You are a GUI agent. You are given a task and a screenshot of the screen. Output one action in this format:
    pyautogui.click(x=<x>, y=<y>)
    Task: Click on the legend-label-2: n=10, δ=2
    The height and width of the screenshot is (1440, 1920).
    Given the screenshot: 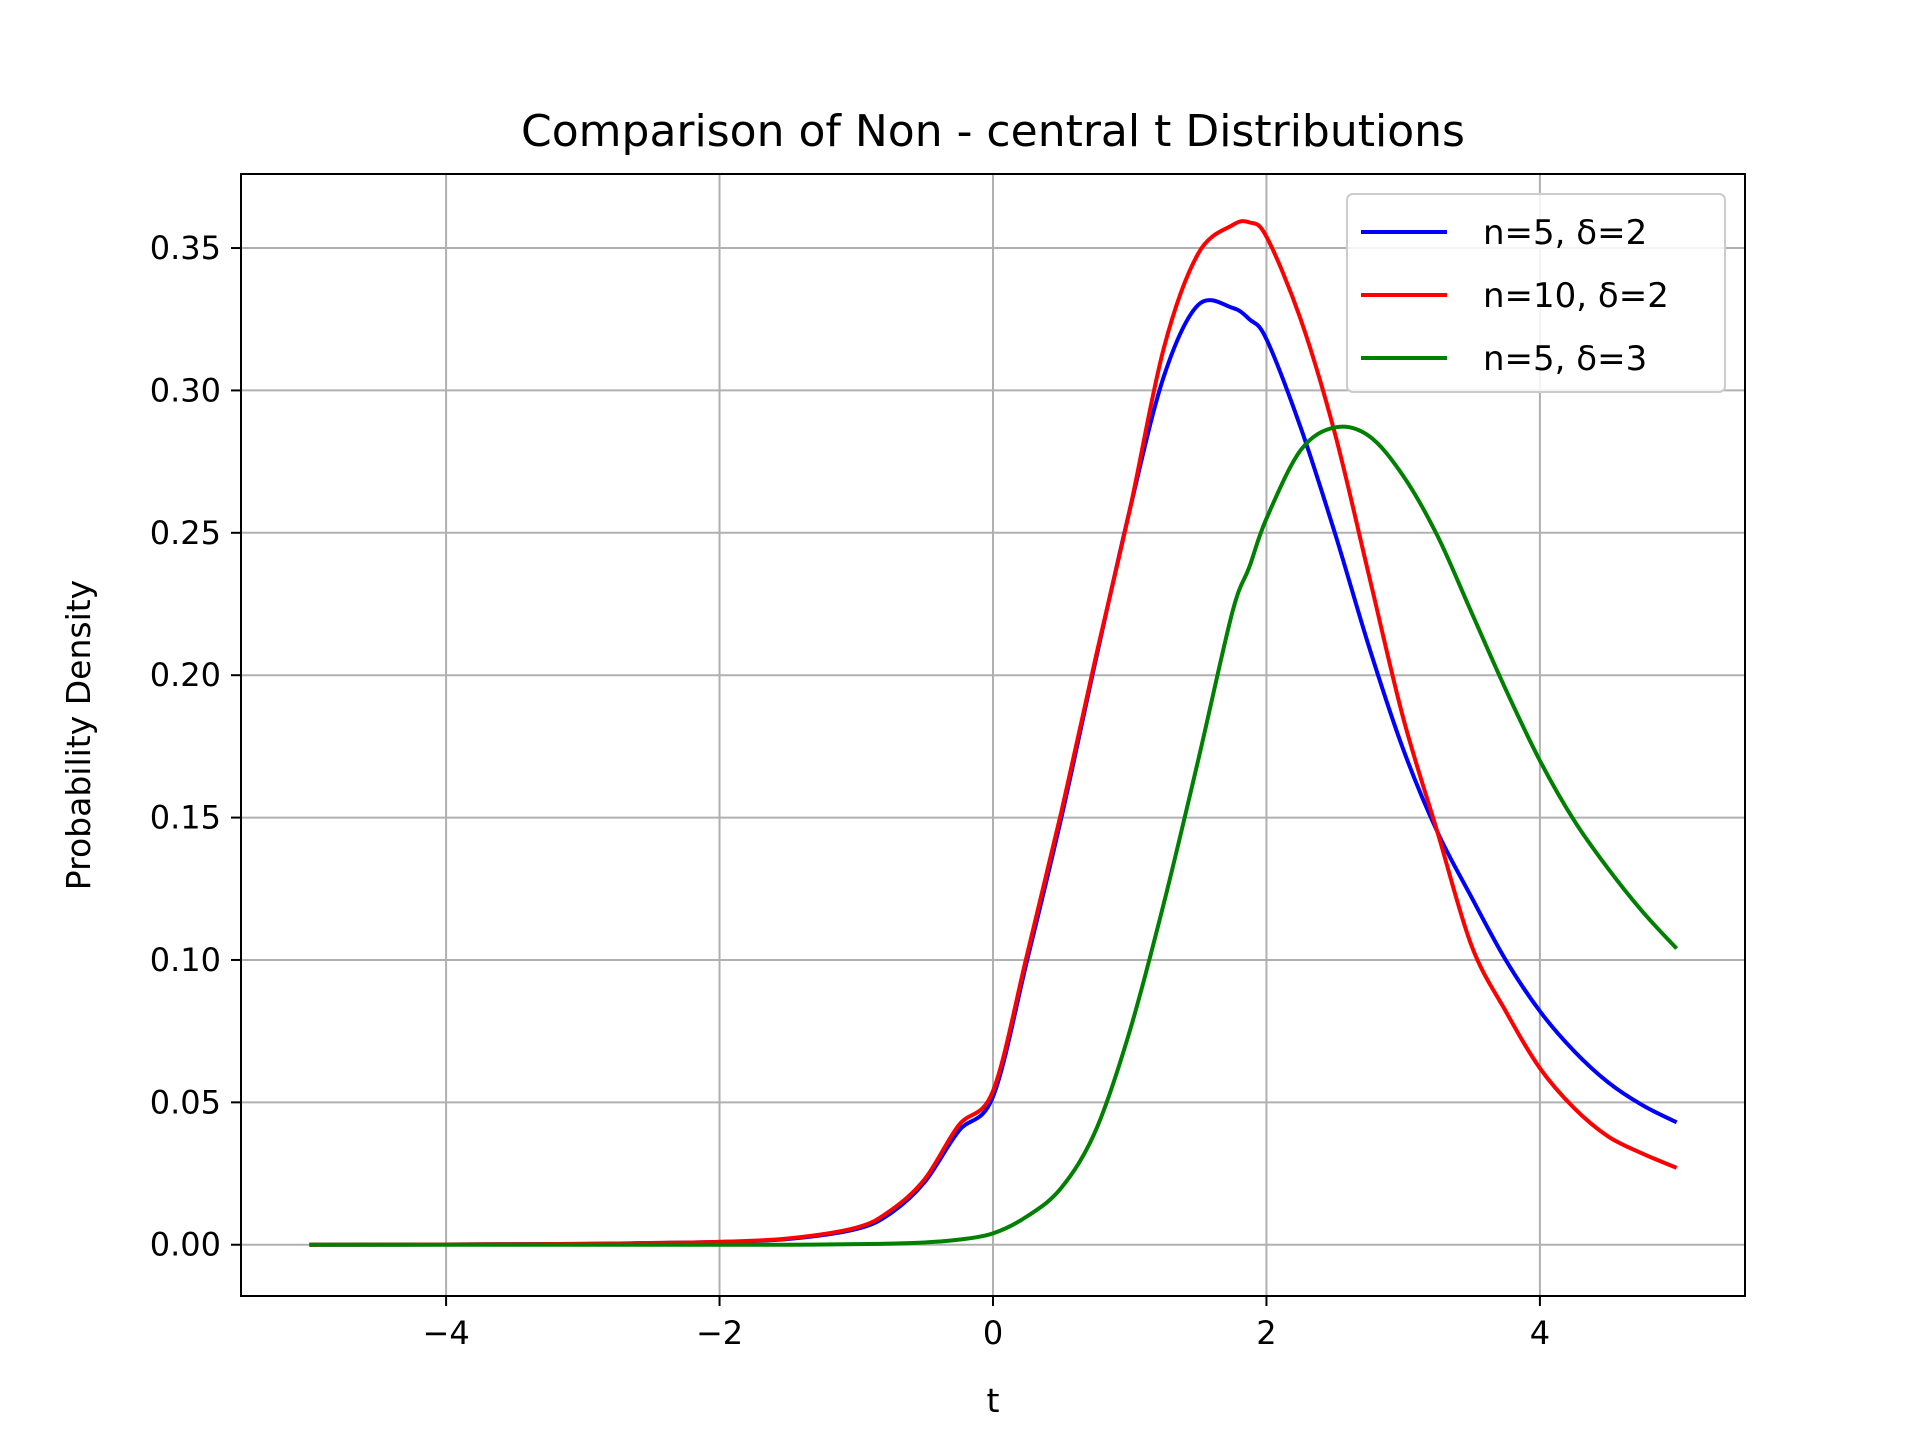 What is the action you would take?
    pyautogui.click(x=1576, y=296)
    